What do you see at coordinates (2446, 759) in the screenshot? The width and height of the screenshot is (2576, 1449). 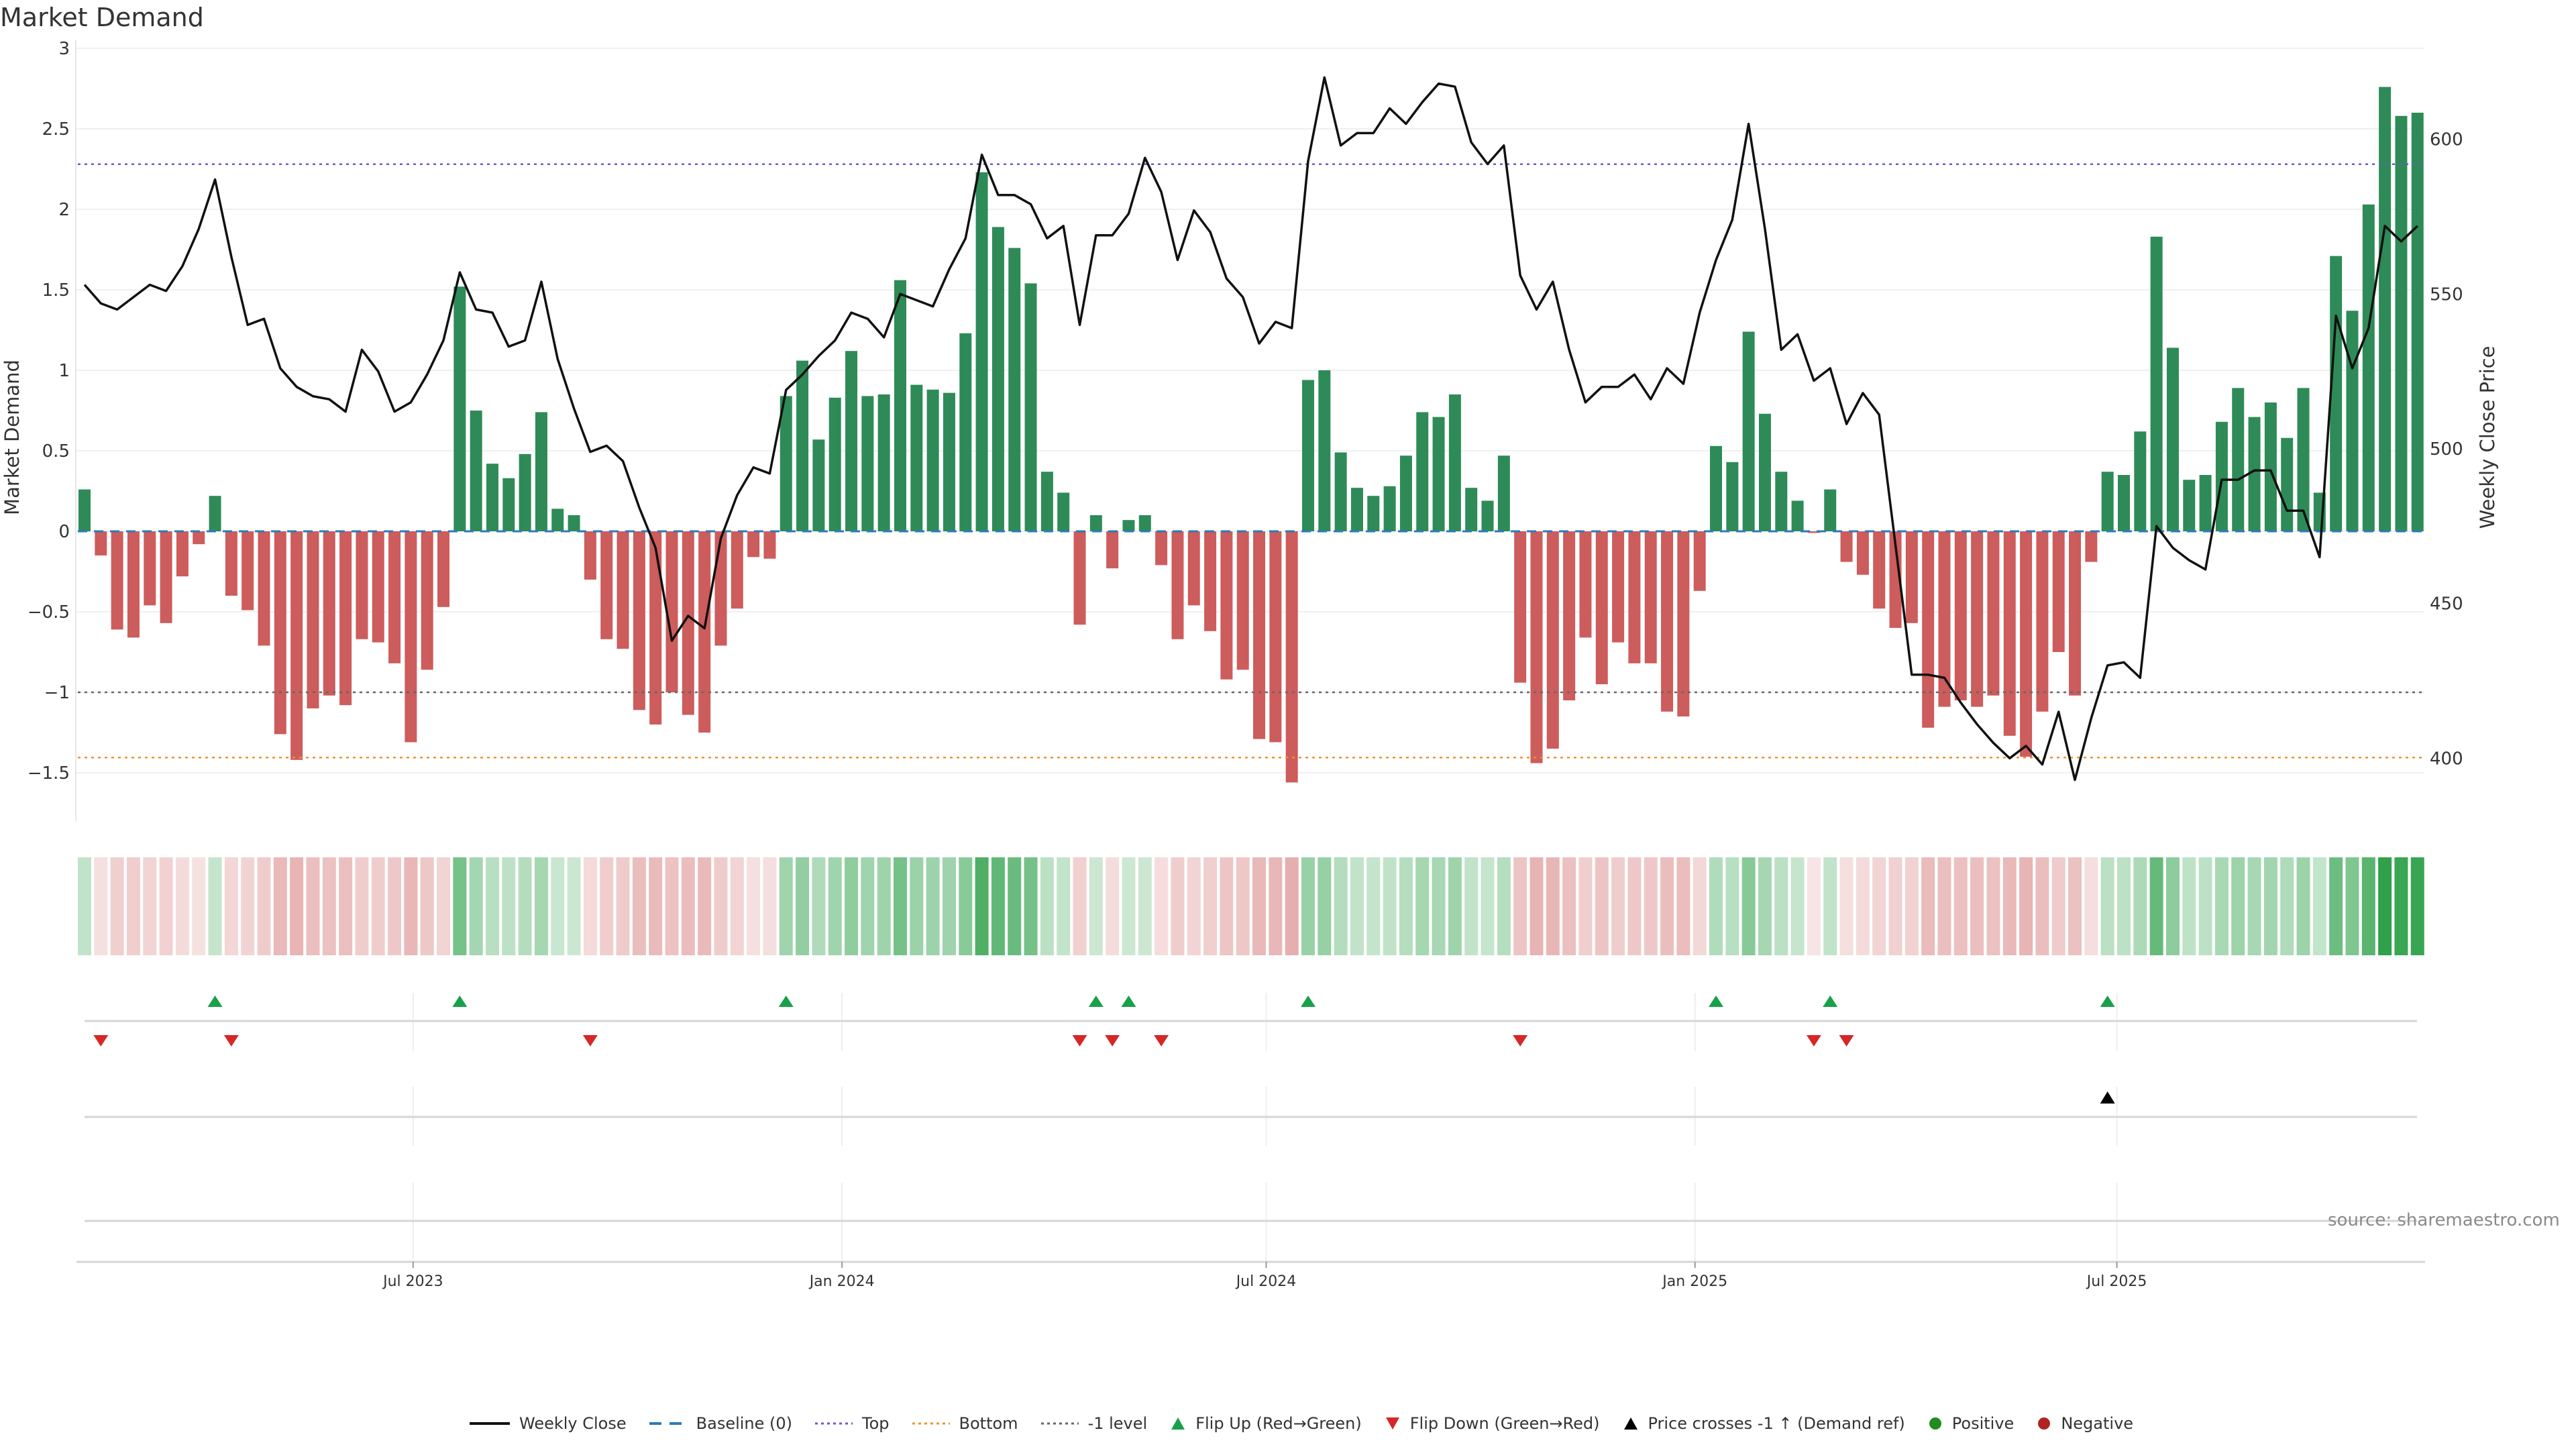 I see `y2-tick-label: 400` at bounding box center [2446, 759].